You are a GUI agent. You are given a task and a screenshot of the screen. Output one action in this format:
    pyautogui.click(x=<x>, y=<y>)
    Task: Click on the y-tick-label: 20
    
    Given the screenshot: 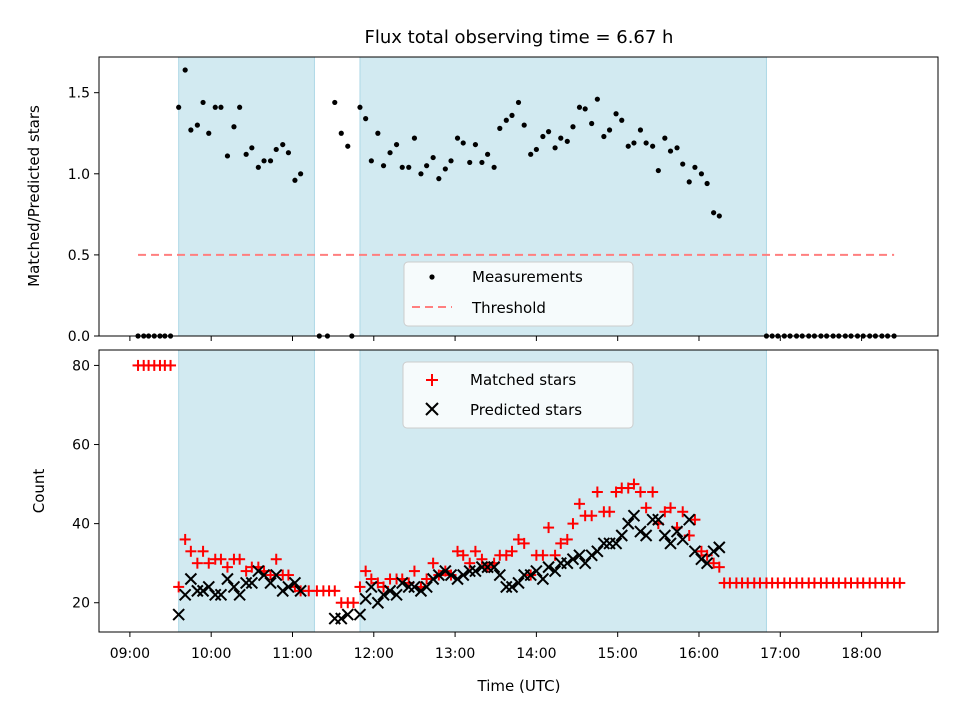 What is the action you would take?
    pyautogui.click(x=81, y=604)
    